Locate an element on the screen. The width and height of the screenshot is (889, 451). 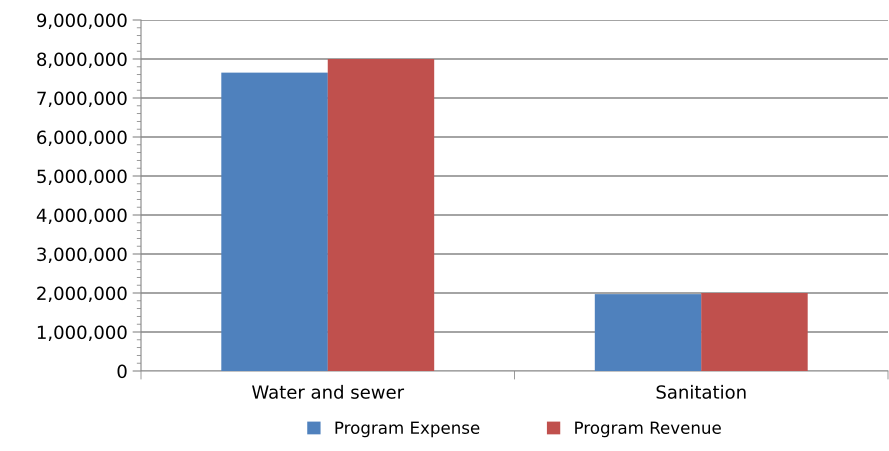
y-tick-label: 3,000,000 is located at coordinates (82, 255).